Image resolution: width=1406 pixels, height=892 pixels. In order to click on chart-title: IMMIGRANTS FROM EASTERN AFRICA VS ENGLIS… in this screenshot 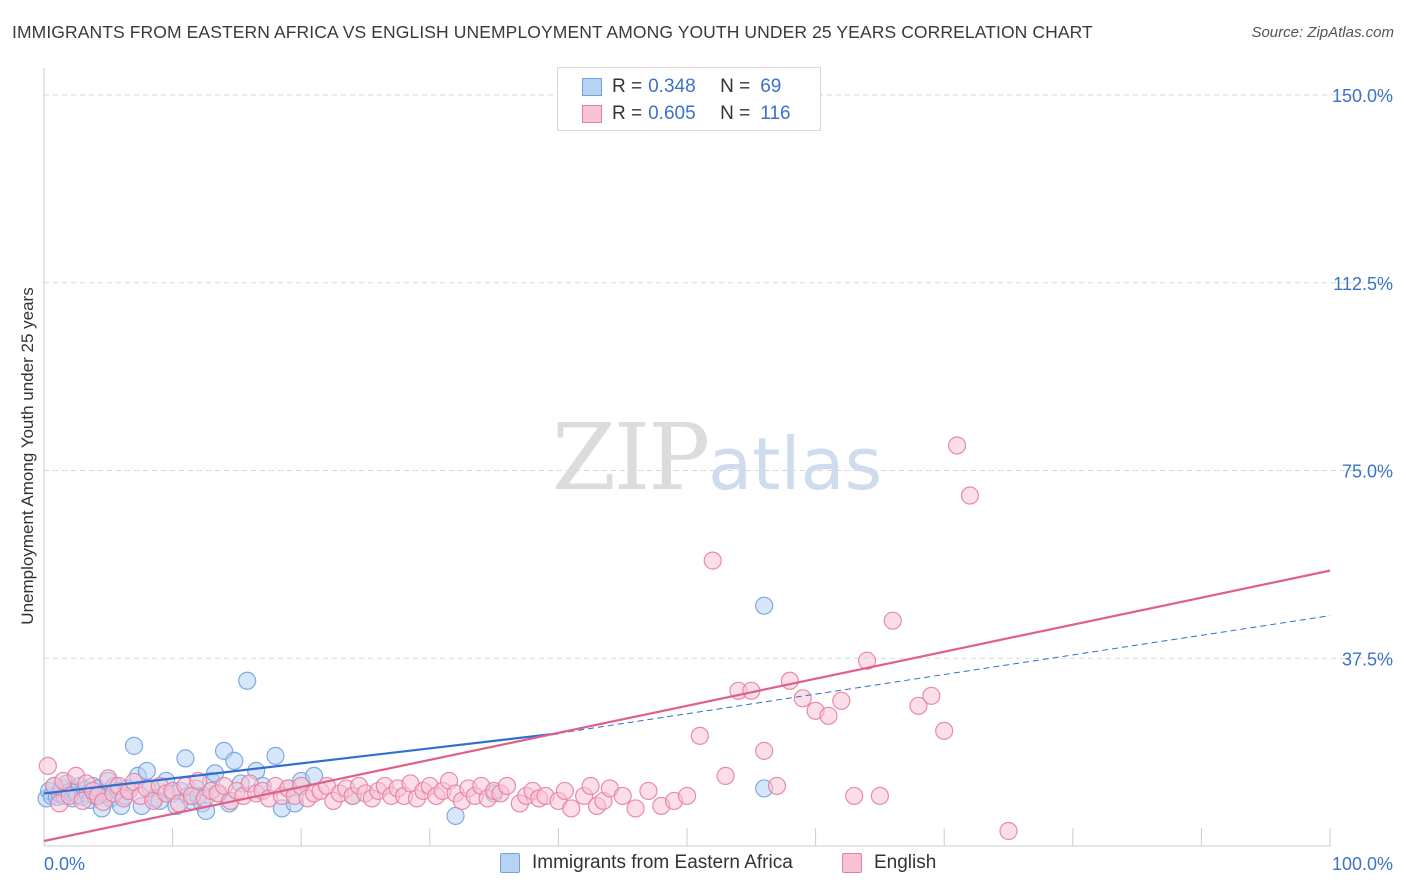, I will do `click(552, 32)`.